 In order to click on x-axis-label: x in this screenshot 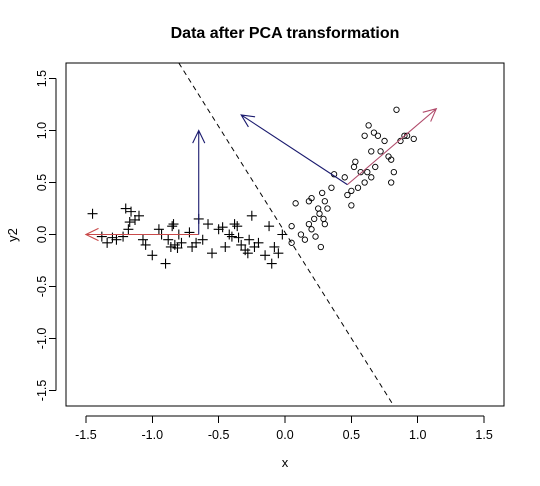, I will do `click(285, 462)`.